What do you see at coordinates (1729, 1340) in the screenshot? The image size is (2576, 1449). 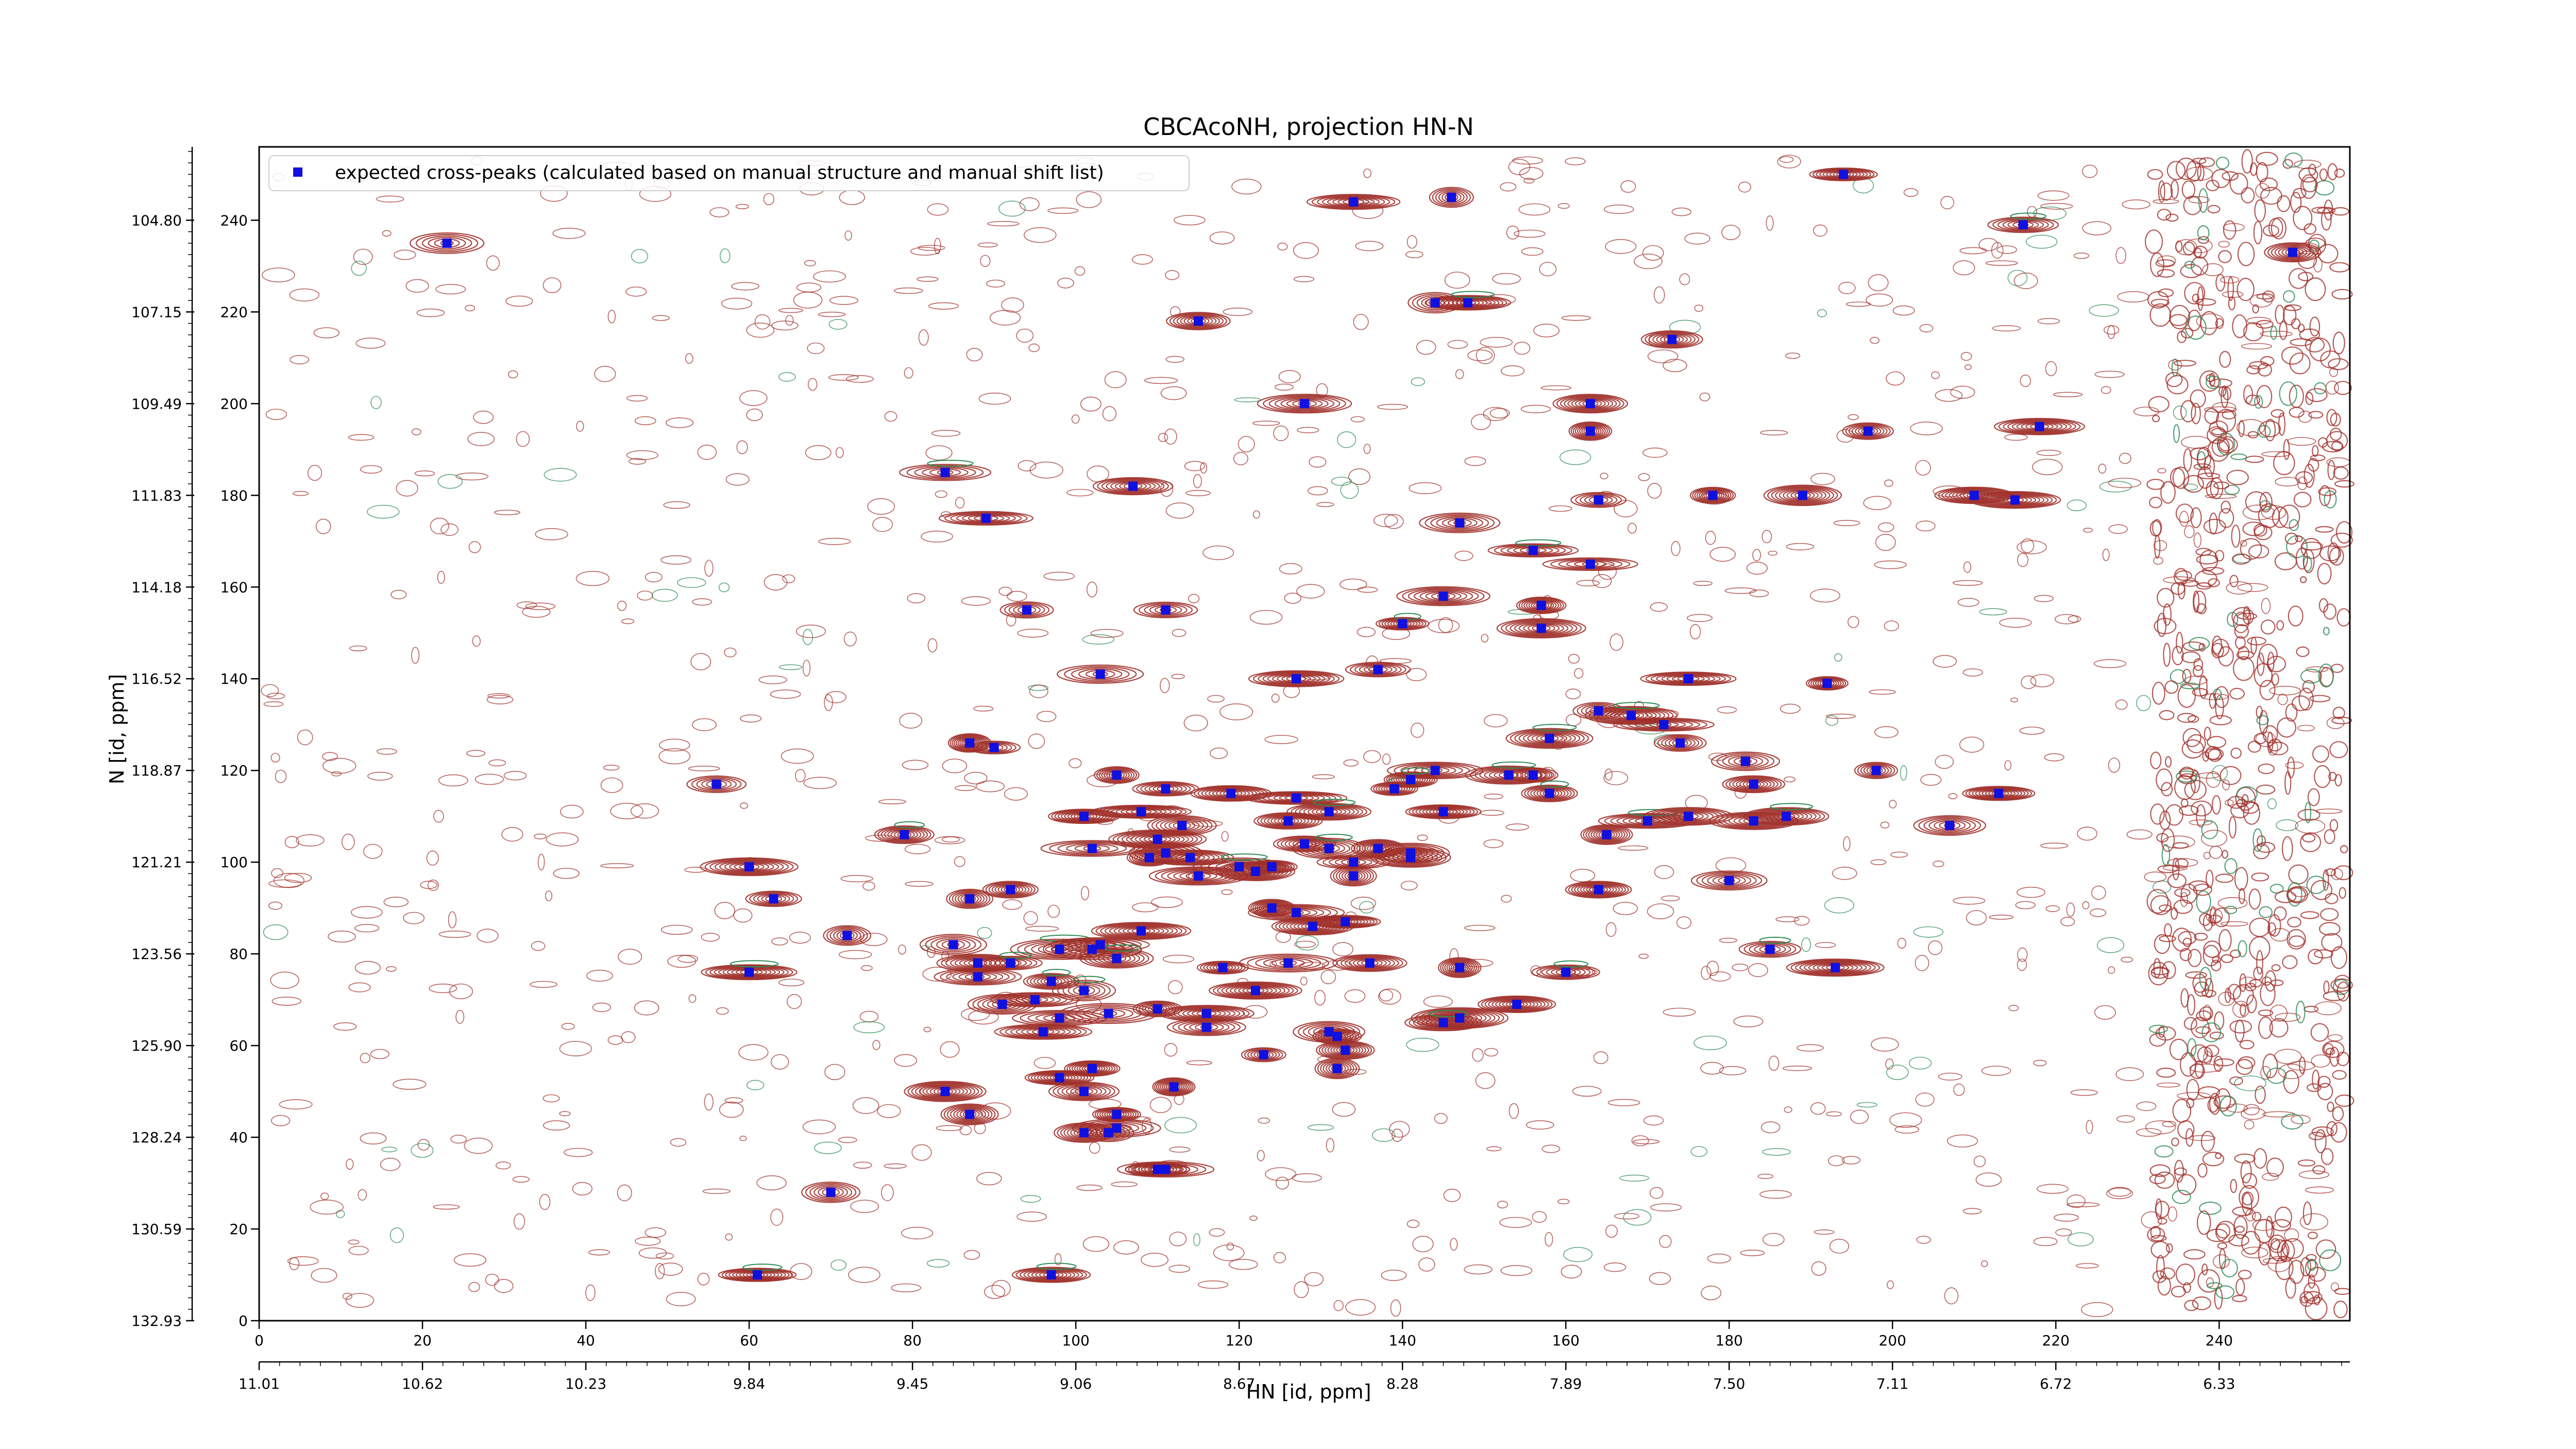 I see `x-index-tick-label: 180` at bounding box center [1729, 1340].